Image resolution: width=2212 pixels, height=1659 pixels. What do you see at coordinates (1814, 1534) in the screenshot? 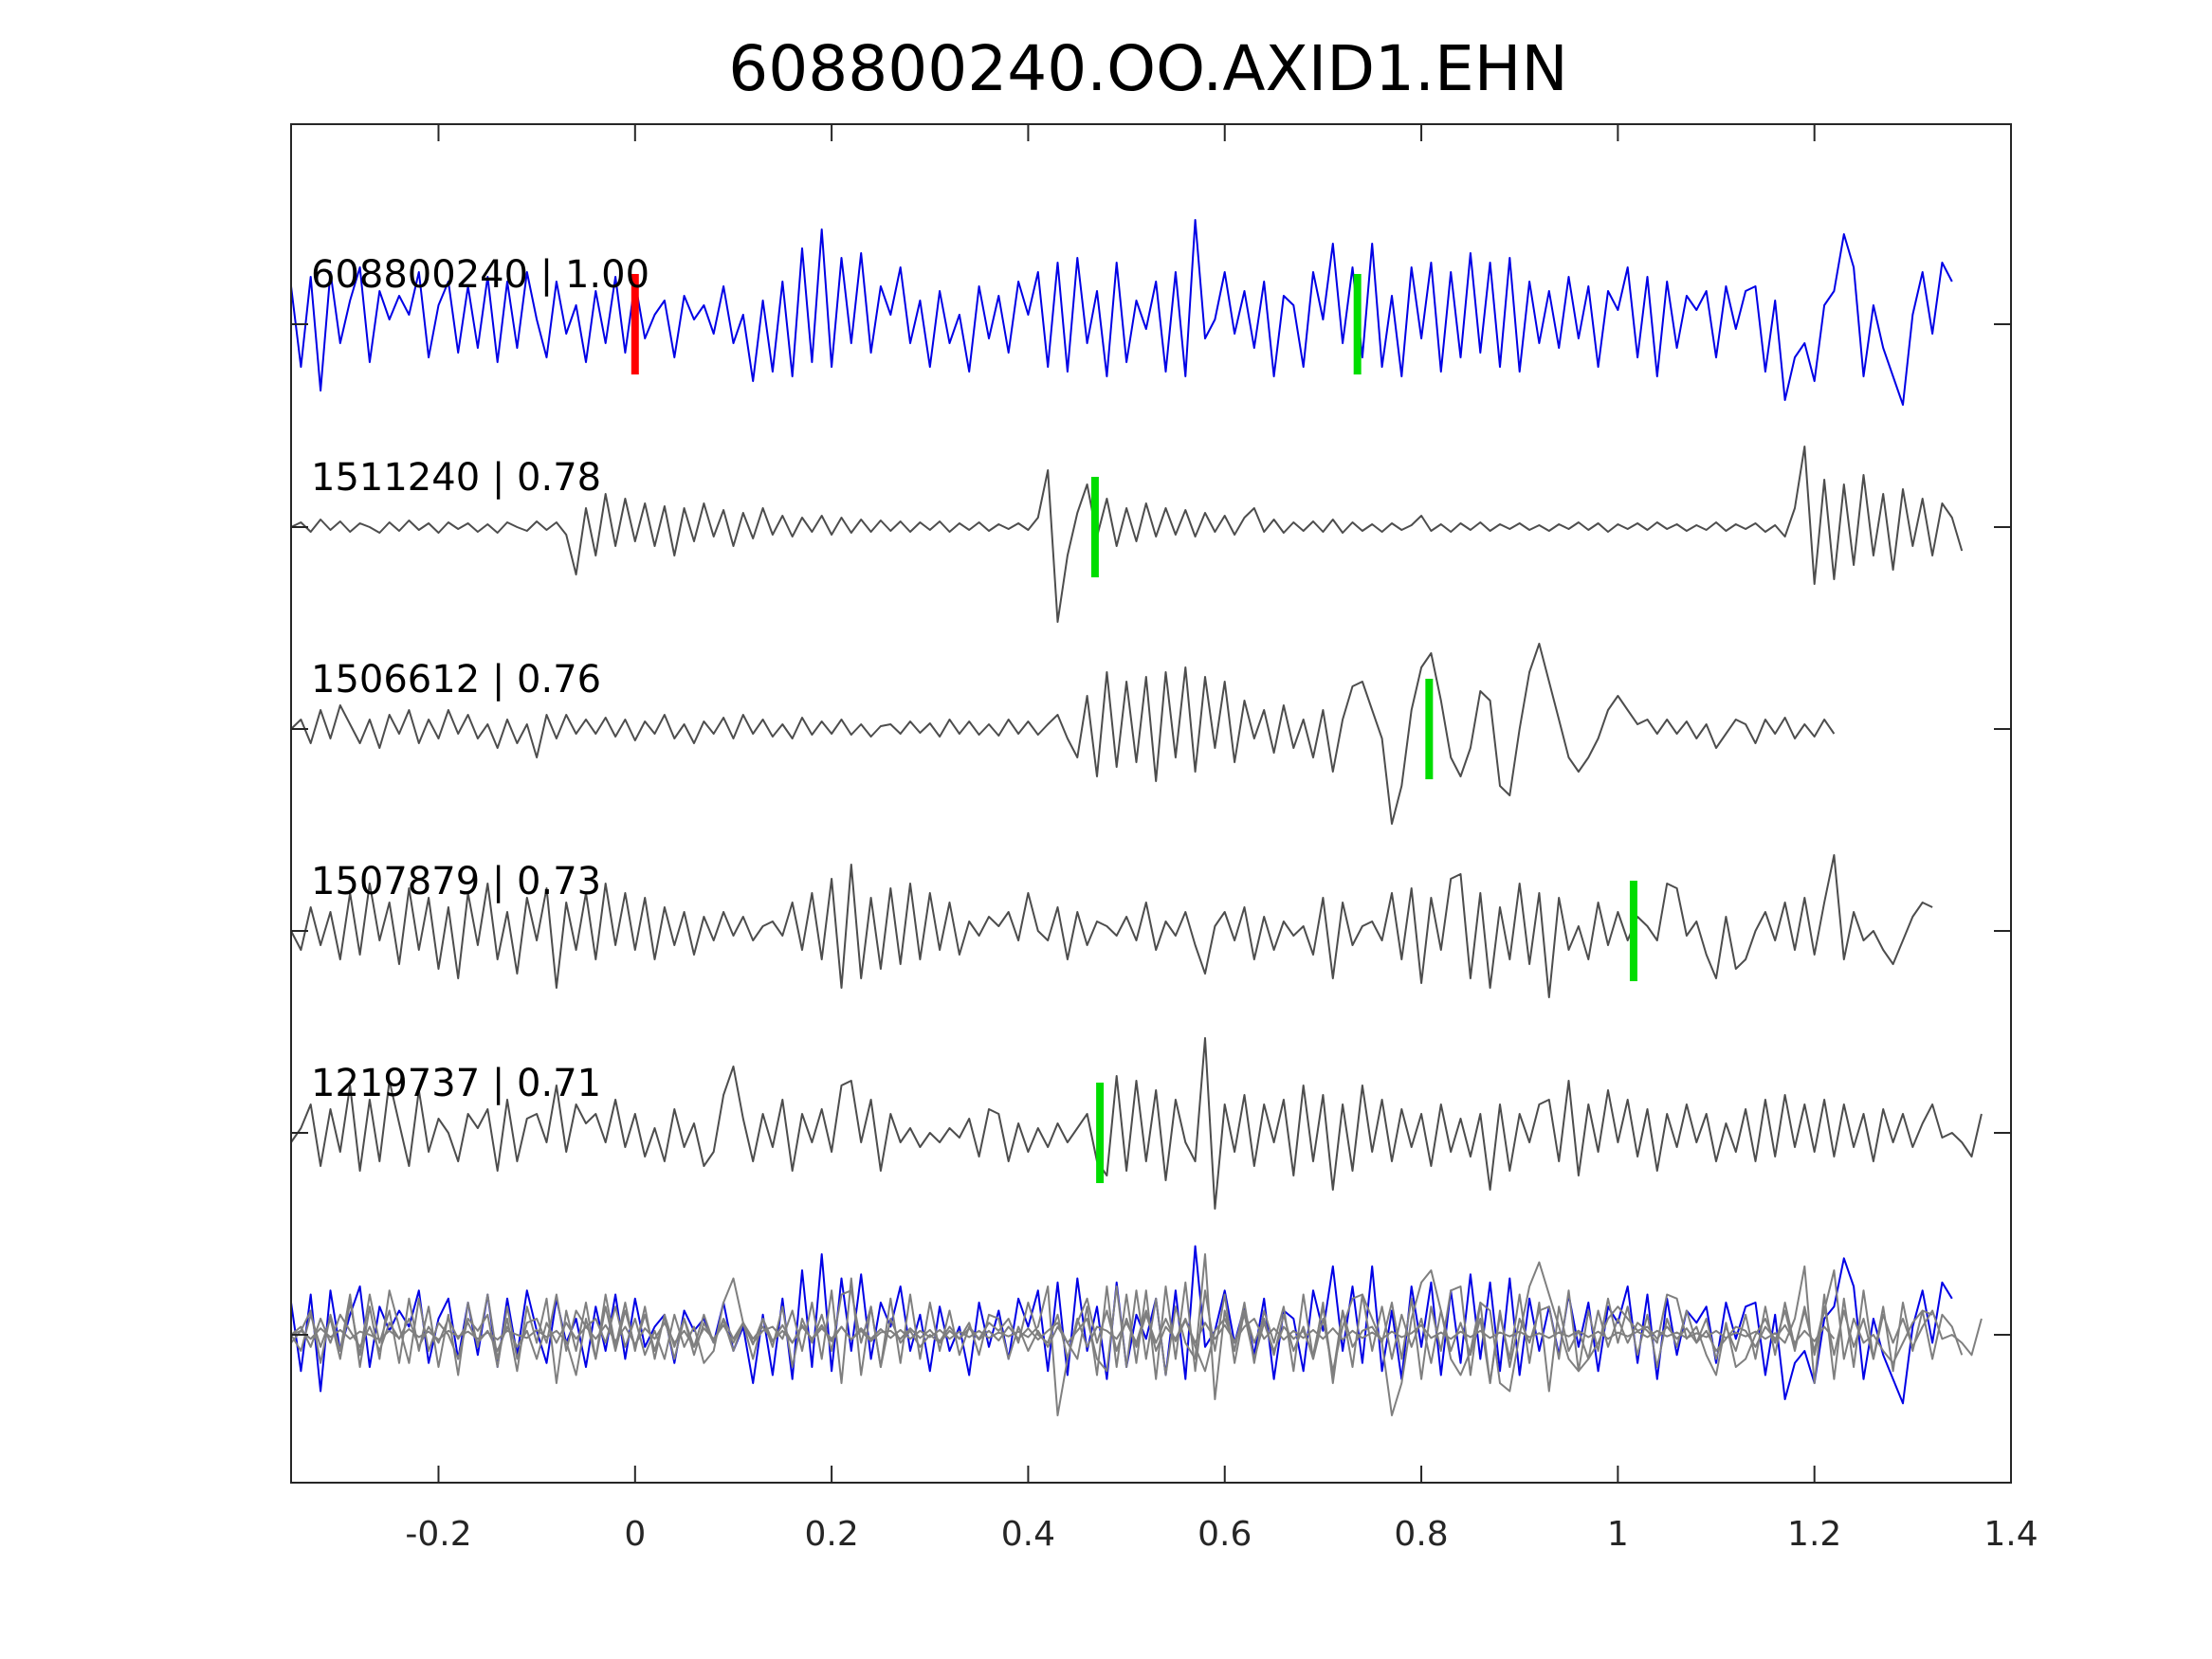
I see `x-tick-label: 1.2` at bounding box center [1814, 1534].